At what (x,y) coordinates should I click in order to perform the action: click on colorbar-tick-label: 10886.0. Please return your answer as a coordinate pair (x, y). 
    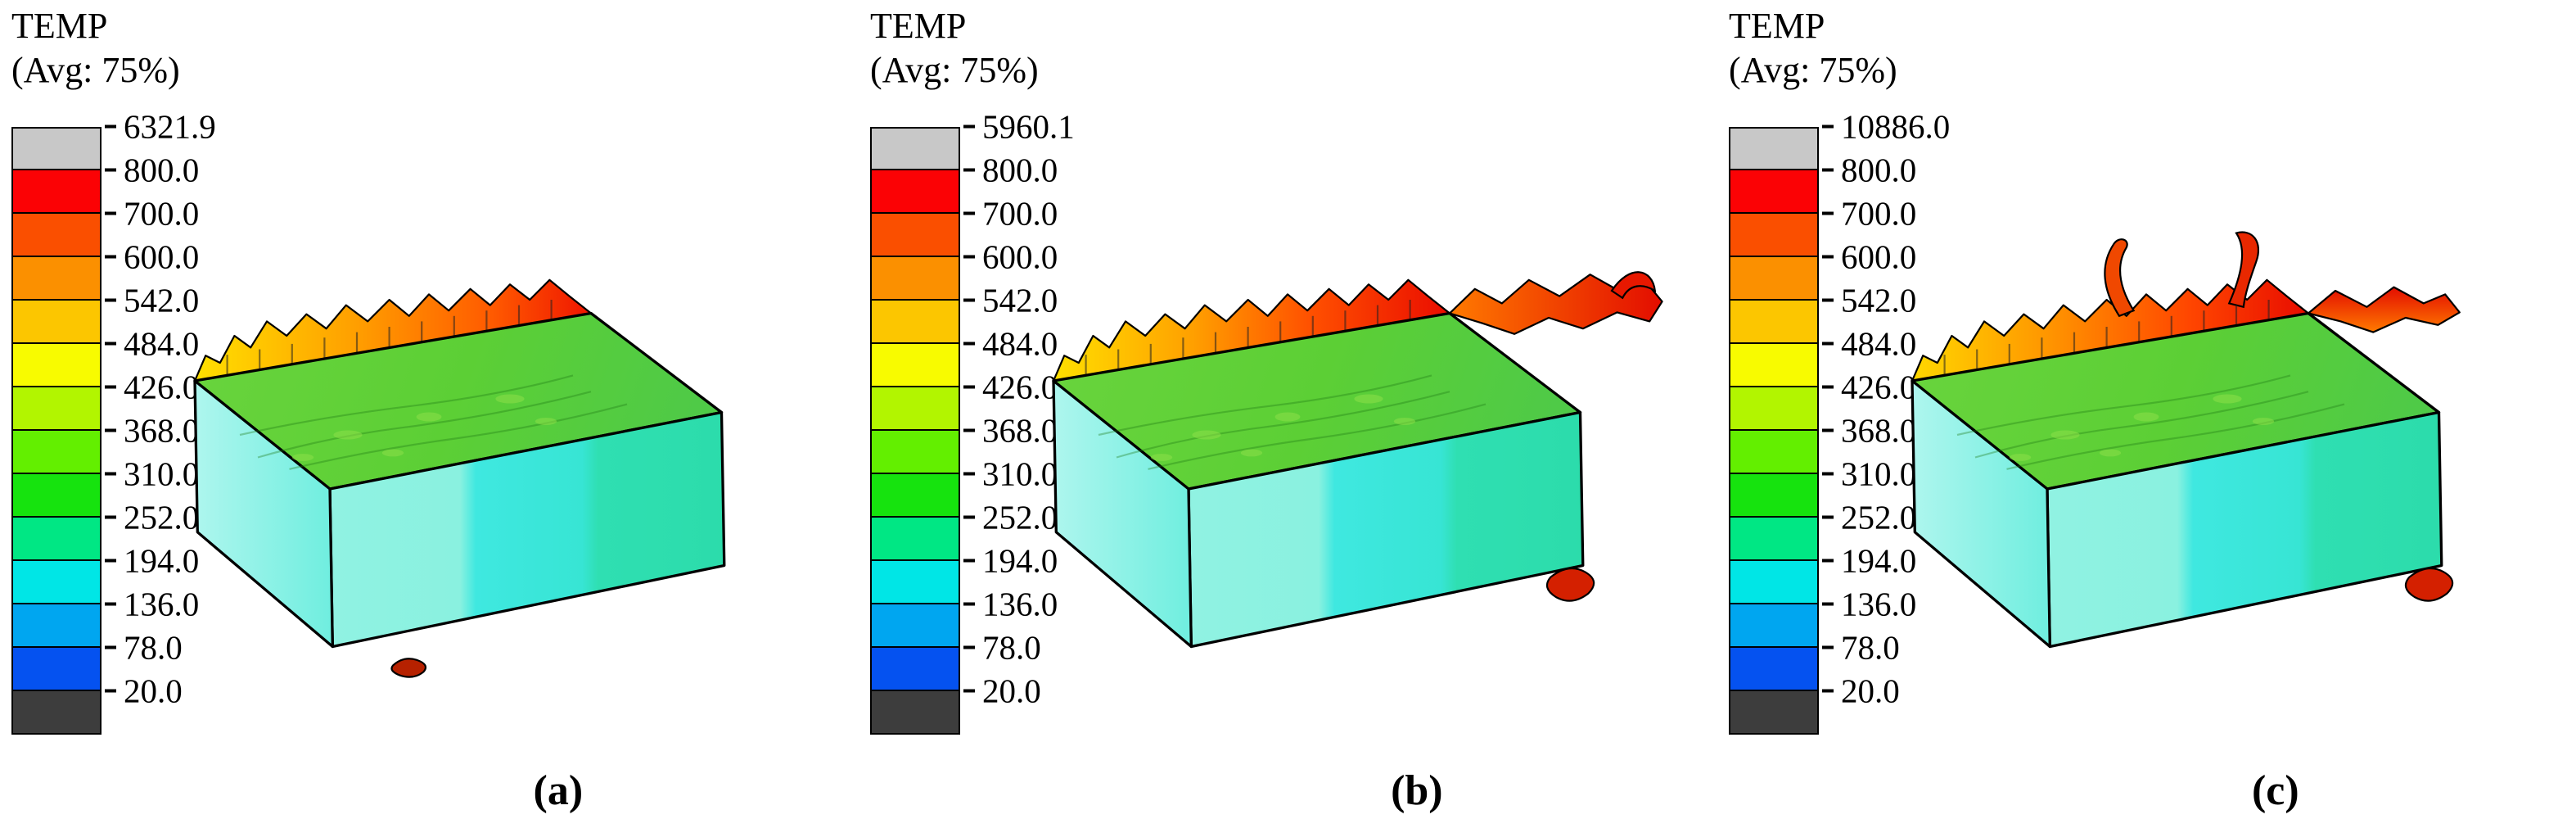
    Looking at the image, I should click on (1886, 126).